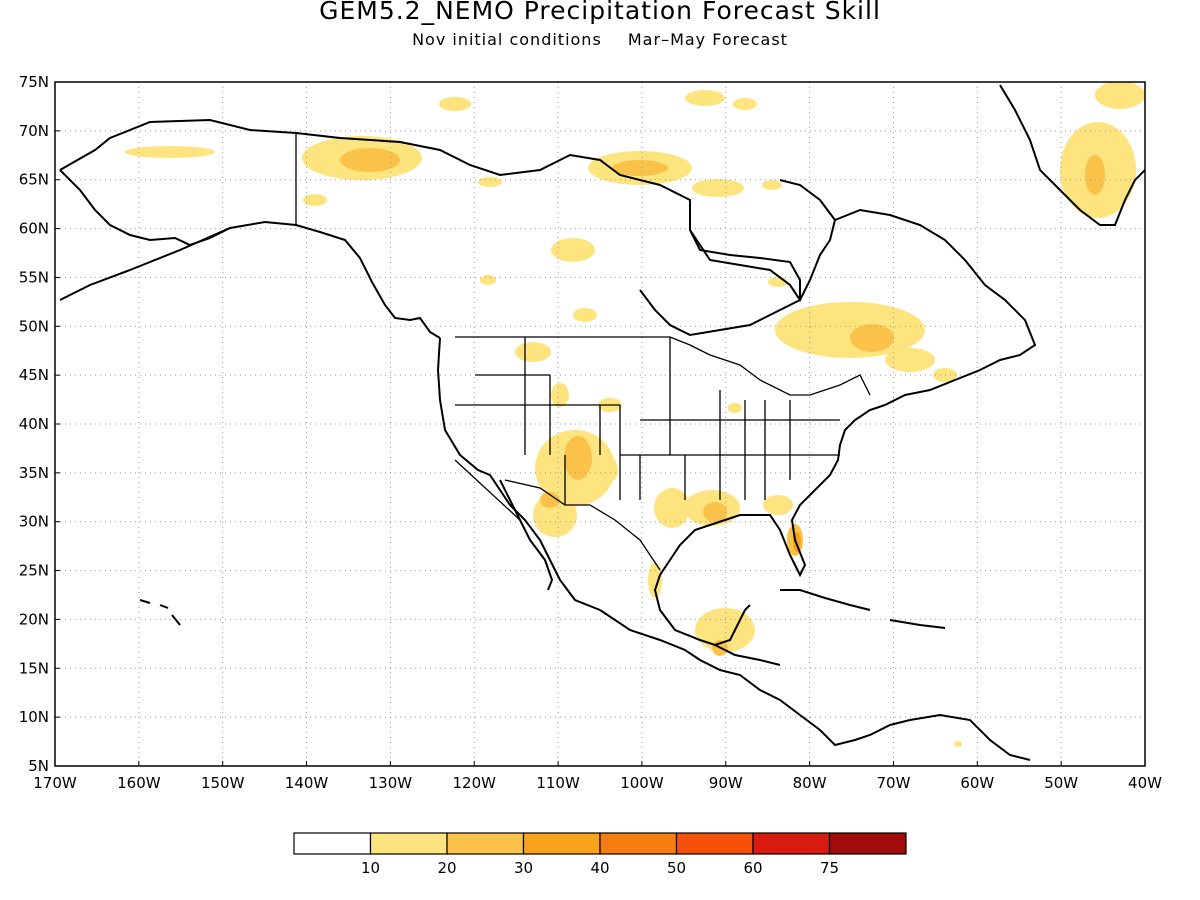  I want to click on shade-nwt-small, so click(490, 182).